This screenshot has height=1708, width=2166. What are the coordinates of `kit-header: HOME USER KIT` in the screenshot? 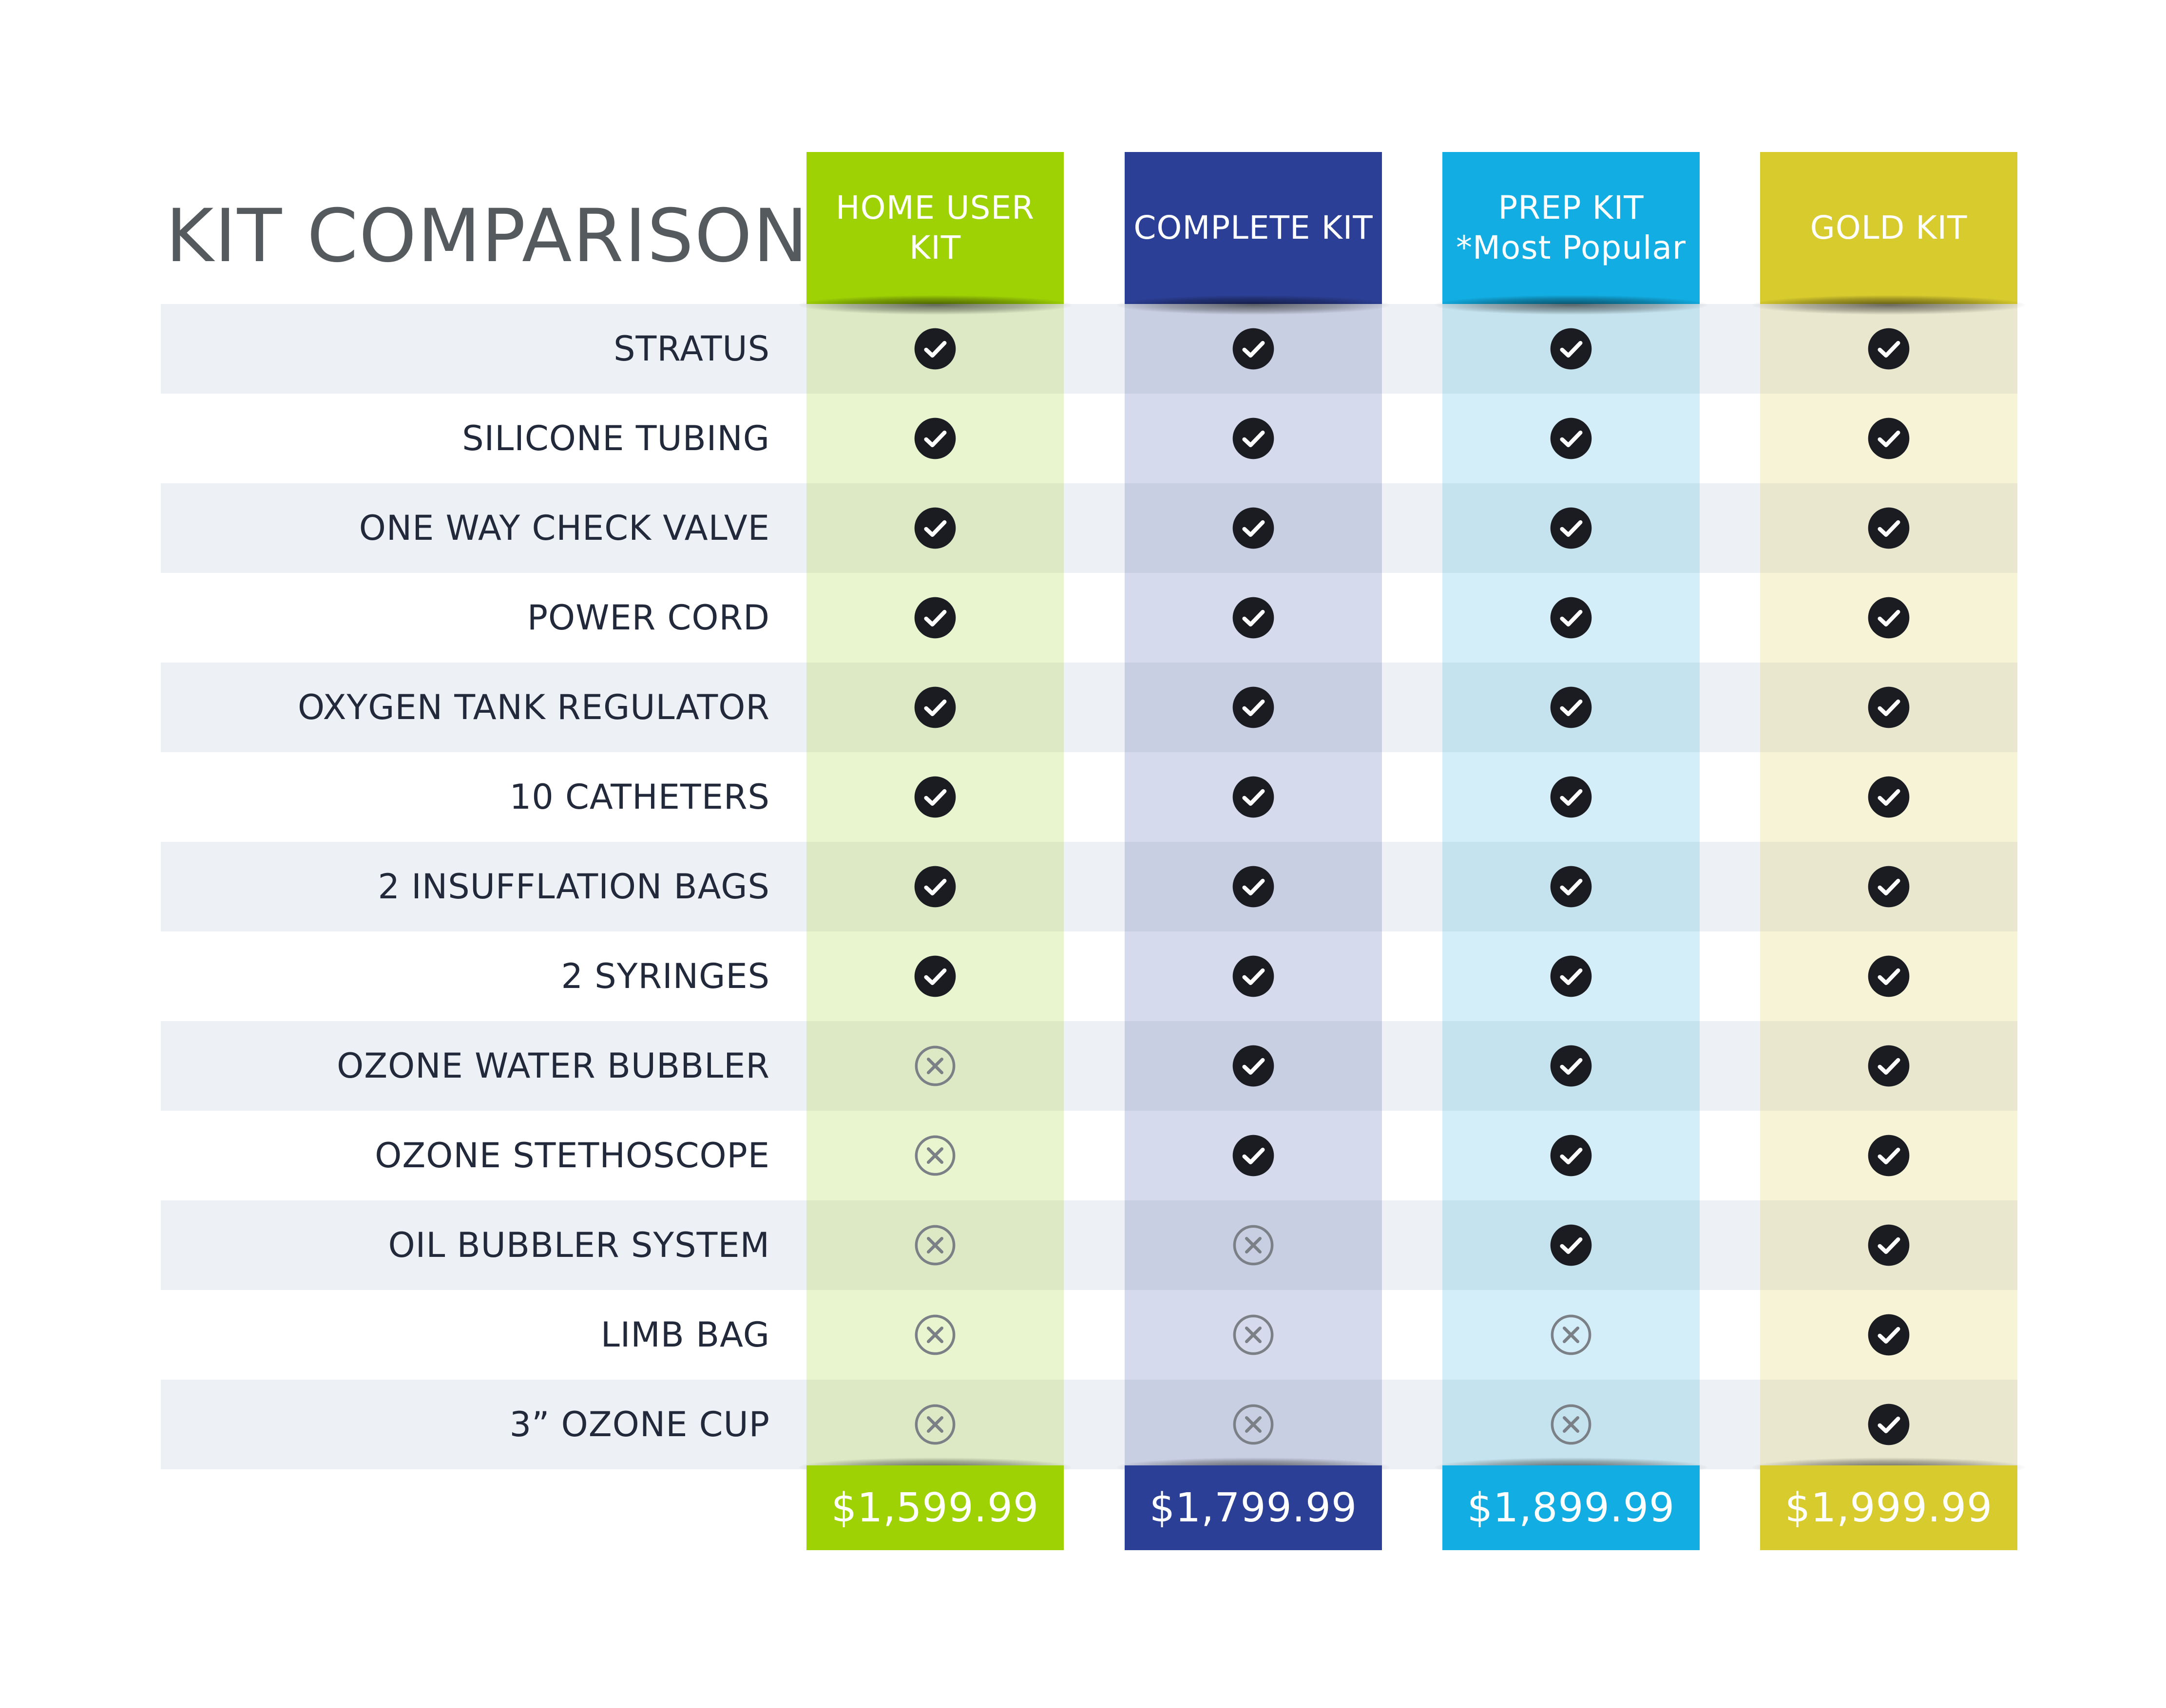 It's located at (935, 228).